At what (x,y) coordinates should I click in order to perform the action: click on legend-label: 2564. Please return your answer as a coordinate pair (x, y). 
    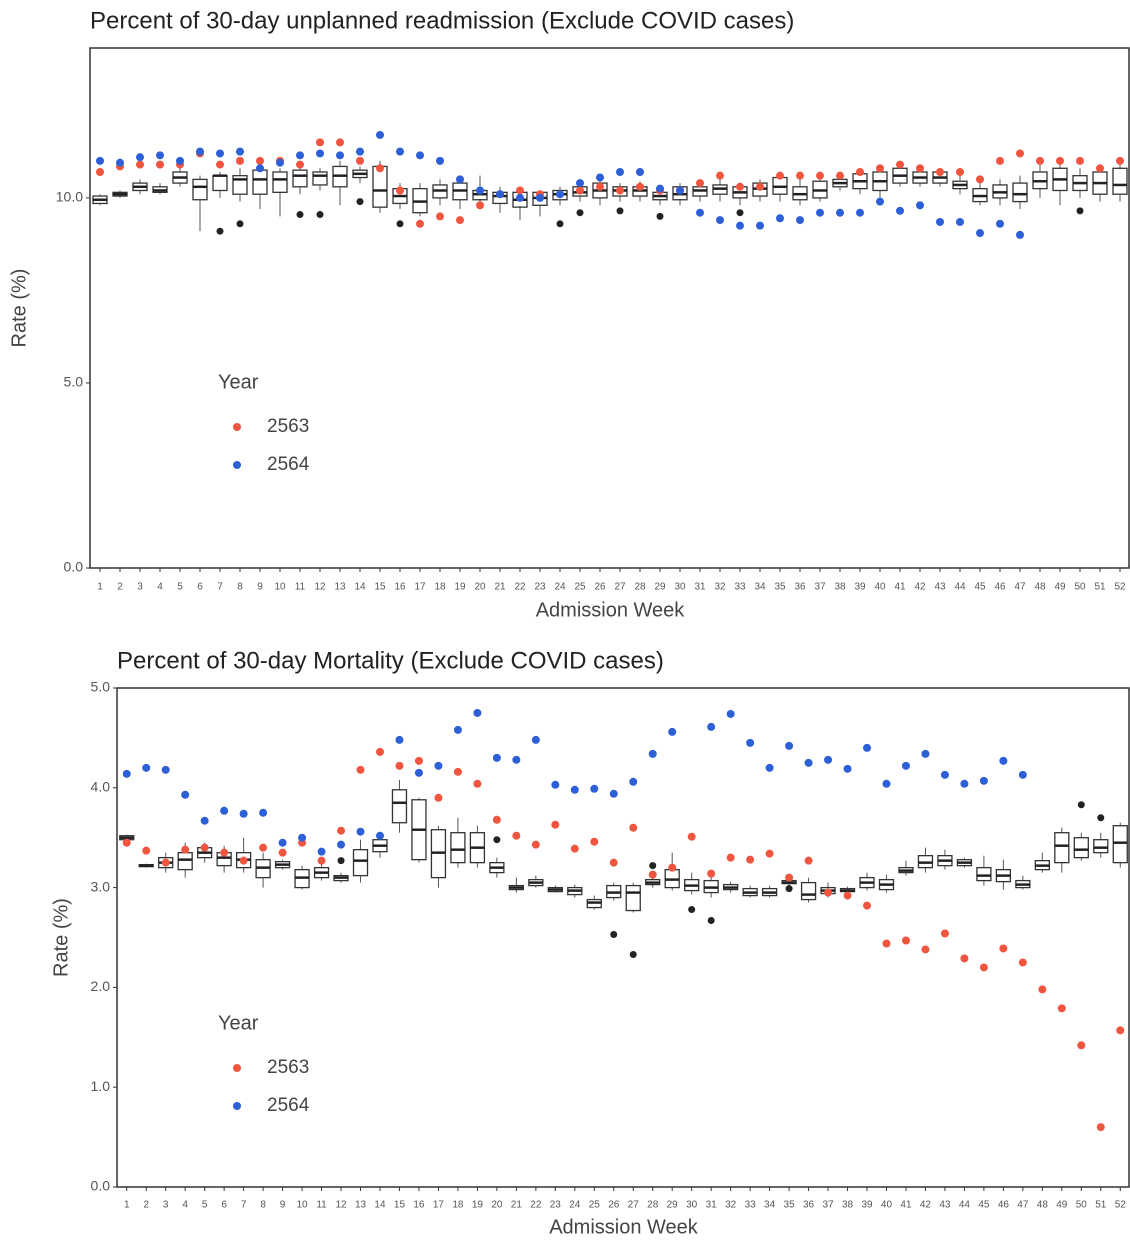
    Looking at the image, I should click on (288, 1105).